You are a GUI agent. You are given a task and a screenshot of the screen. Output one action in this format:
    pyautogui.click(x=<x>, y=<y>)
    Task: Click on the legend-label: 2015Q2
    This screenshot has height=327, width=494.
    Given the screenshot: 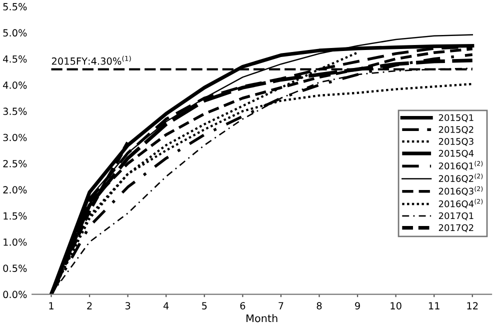 What is the action you would take?
    pyautogui.click(x=456, y=130)
    